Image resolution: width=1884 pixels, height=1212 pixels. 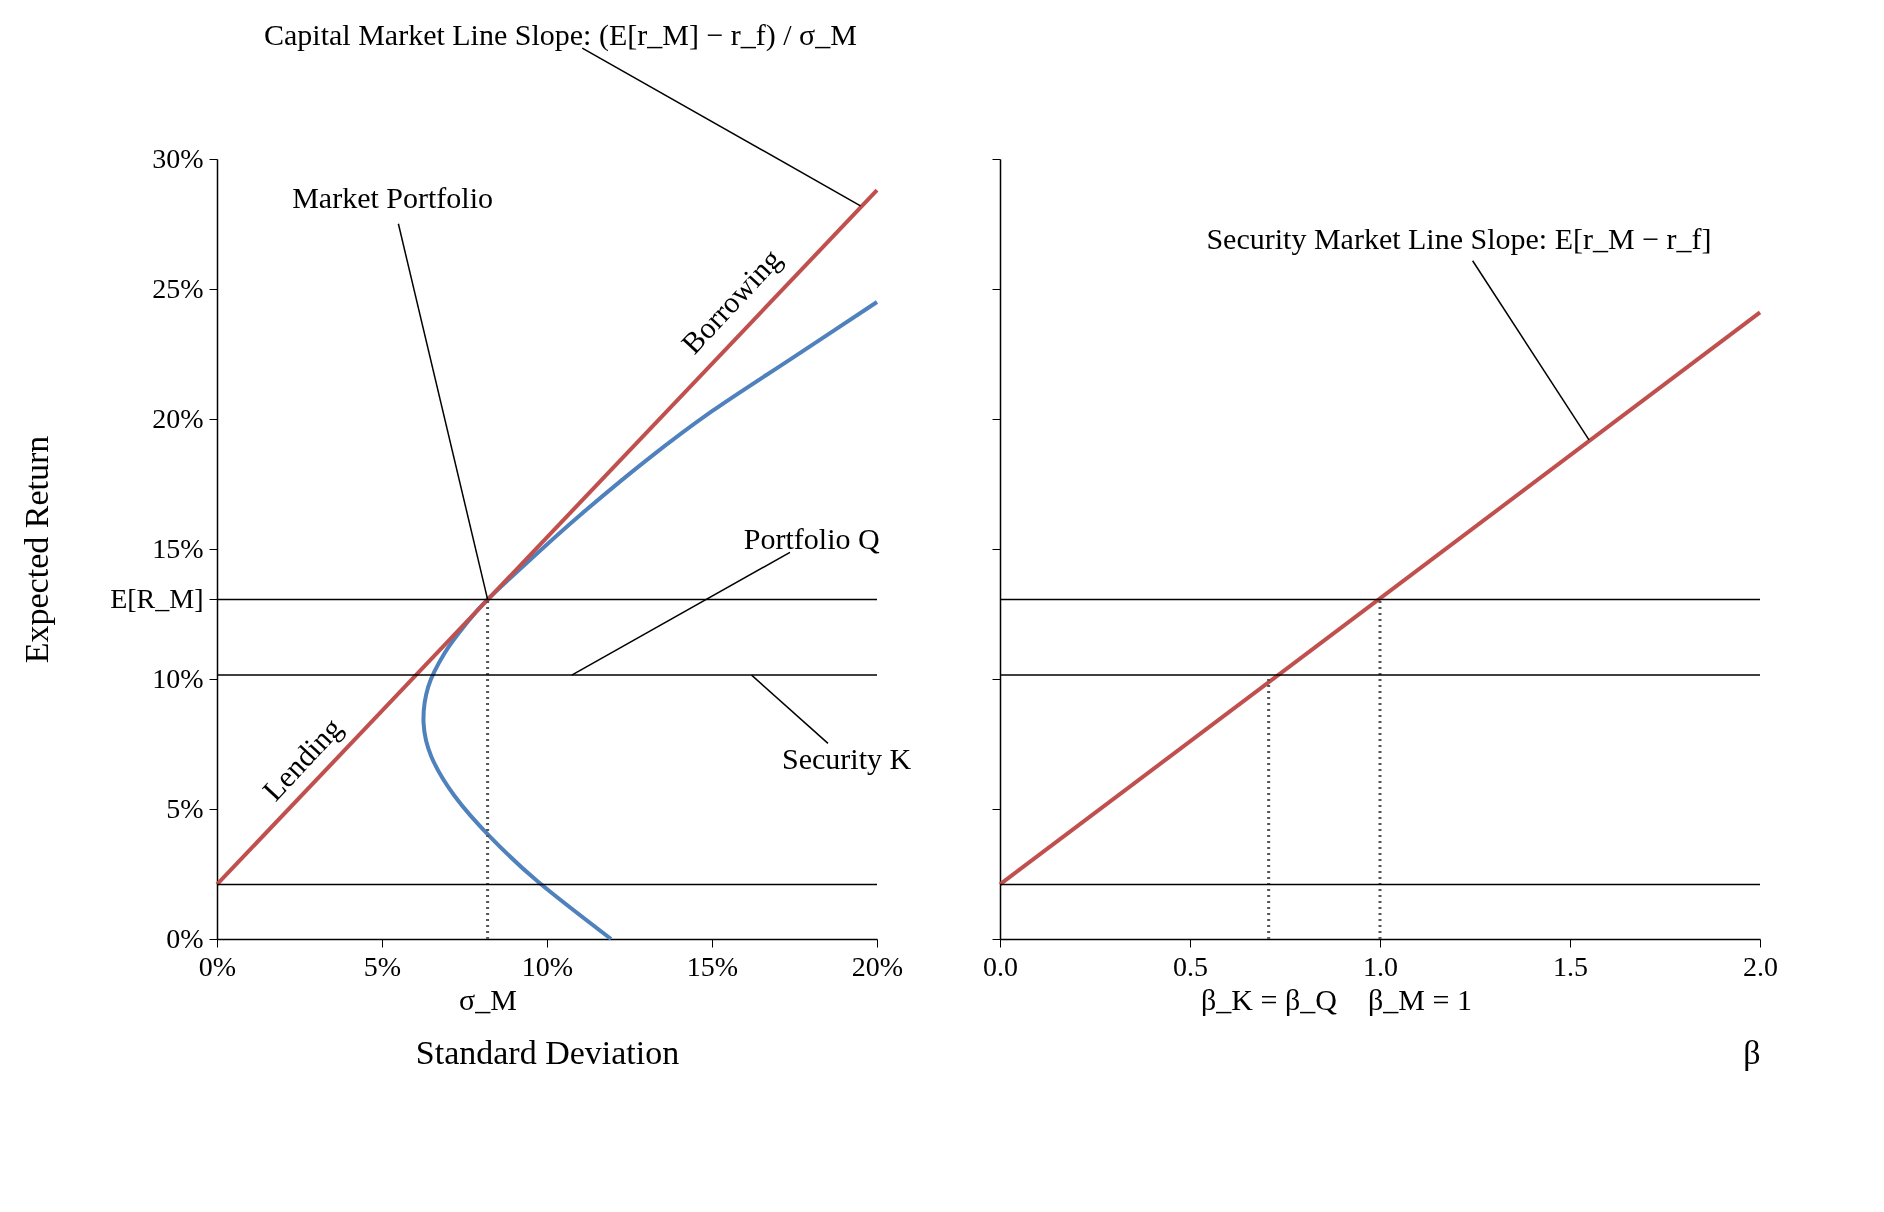 I want to click on y-tick-label: E[R_M], so click(x=157, y=598).